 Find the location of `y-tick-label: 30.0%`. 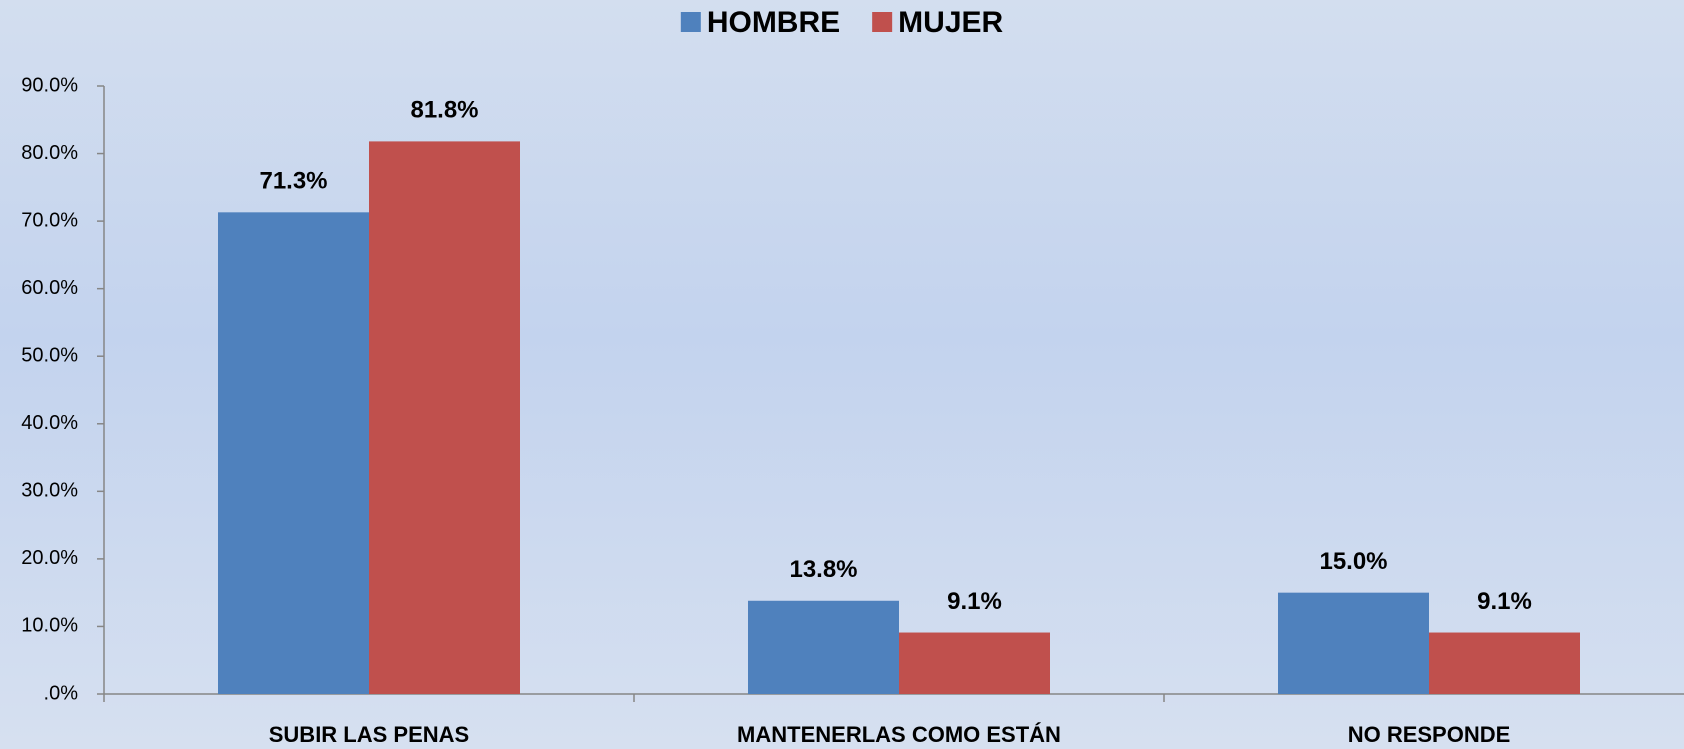

y-tick-label: 30.0% is located at coordinates (49, 491).